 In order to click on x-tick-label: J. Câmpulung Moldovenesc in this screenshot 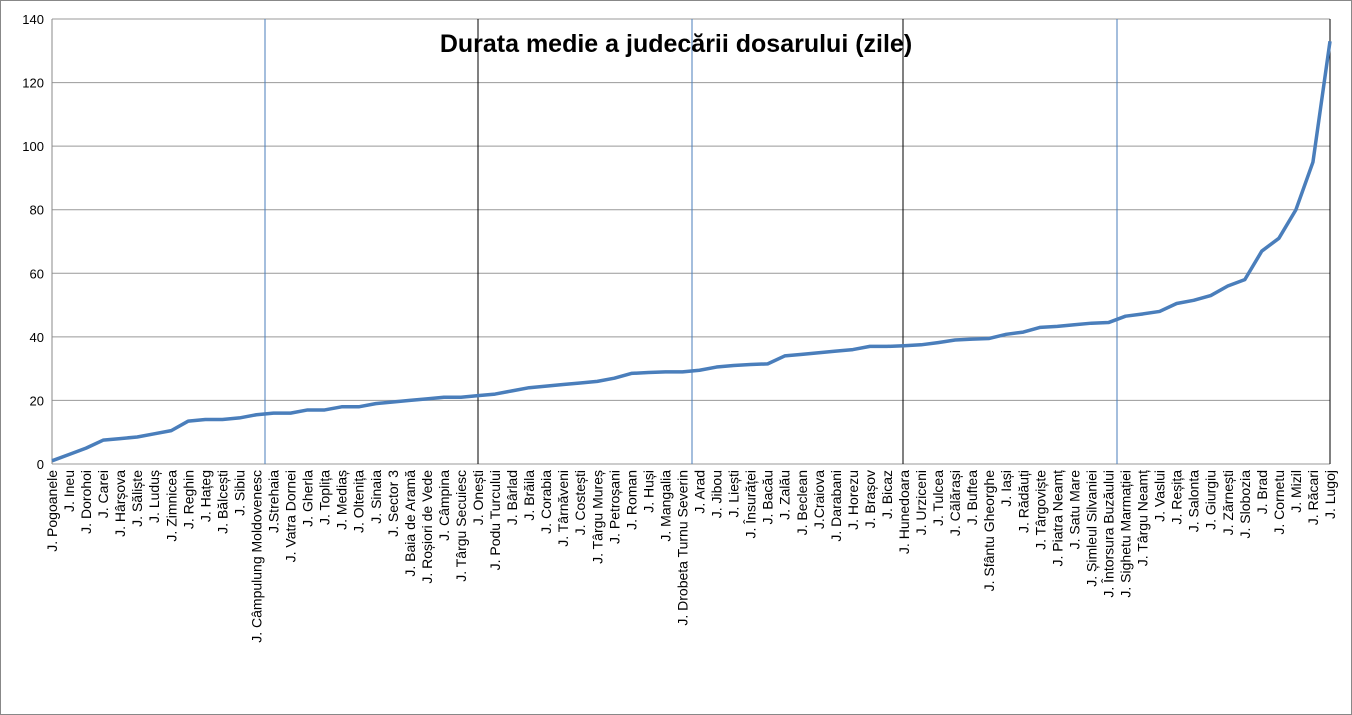, I will do `click(256, 556)`.